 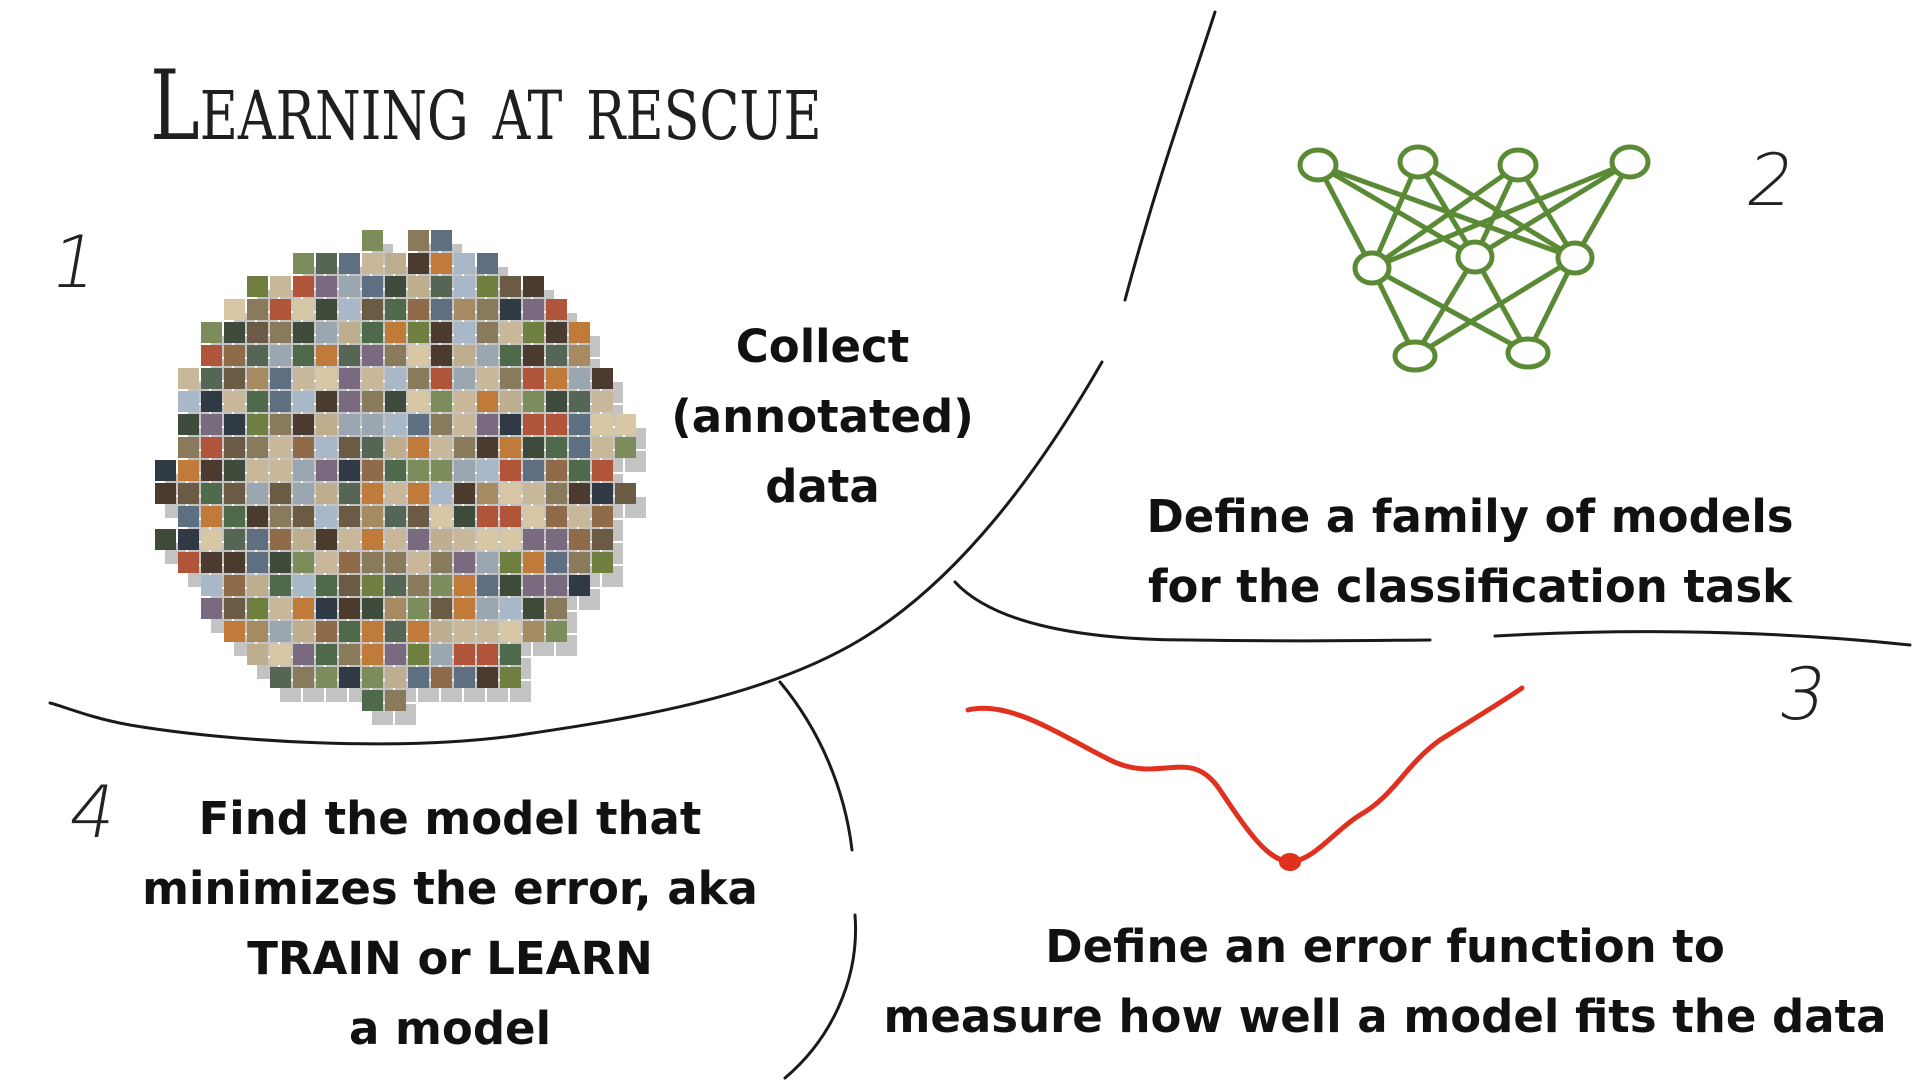 What do you see at coordinates (822, 346) in the screenshot?
I see `step-1-line: Collect` at bounding box center [822, 346].